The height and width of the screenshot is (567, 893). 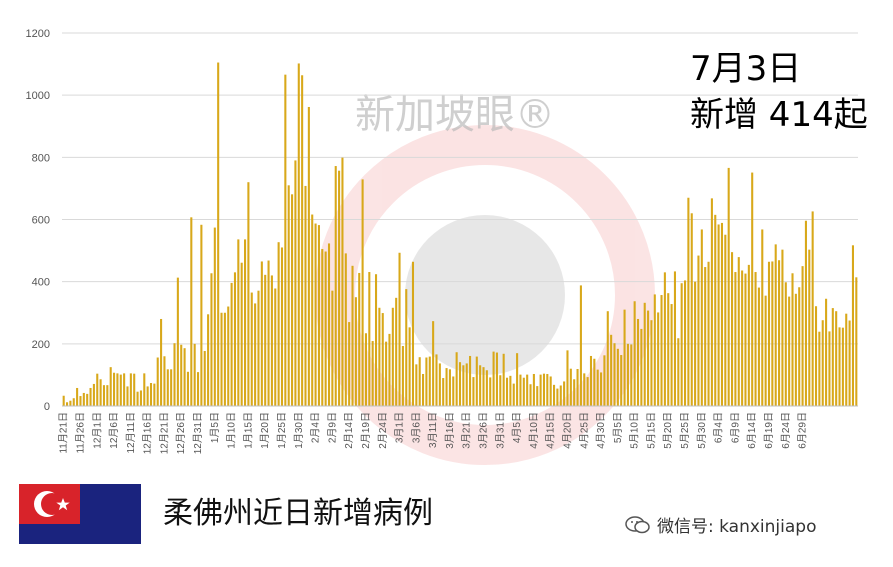 What do you see at coordinates (41, 221) in the screenshot?
I see `y-tick-label: 600` at bounding box center [41, 221].